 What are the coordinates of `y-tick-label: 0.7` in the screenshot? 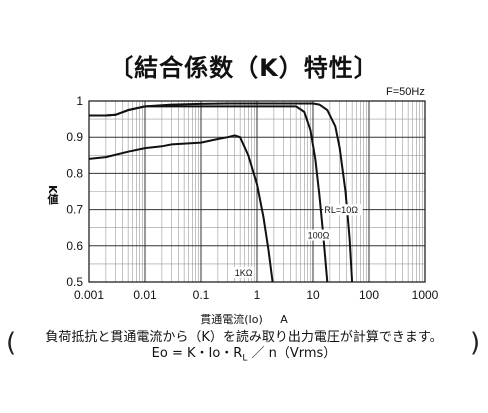 It's located at (74, 210).